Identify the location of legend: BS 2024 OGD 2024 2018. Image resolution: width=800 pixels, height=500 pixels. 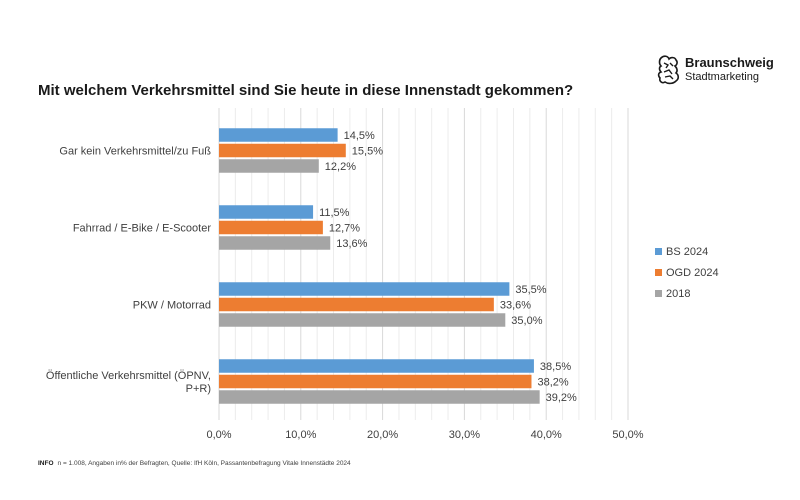
(687, 273).